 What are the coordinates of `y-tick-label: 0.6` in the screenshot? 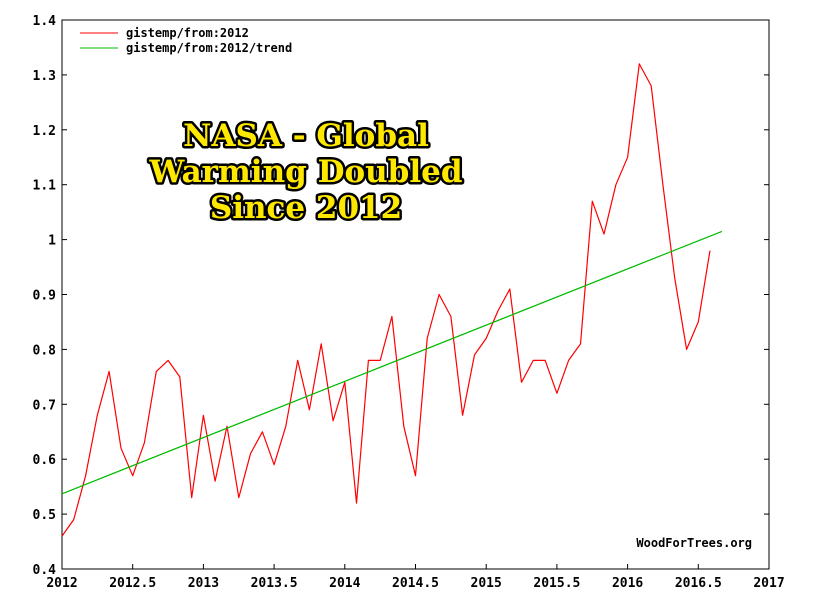 It's located at (45, 460).